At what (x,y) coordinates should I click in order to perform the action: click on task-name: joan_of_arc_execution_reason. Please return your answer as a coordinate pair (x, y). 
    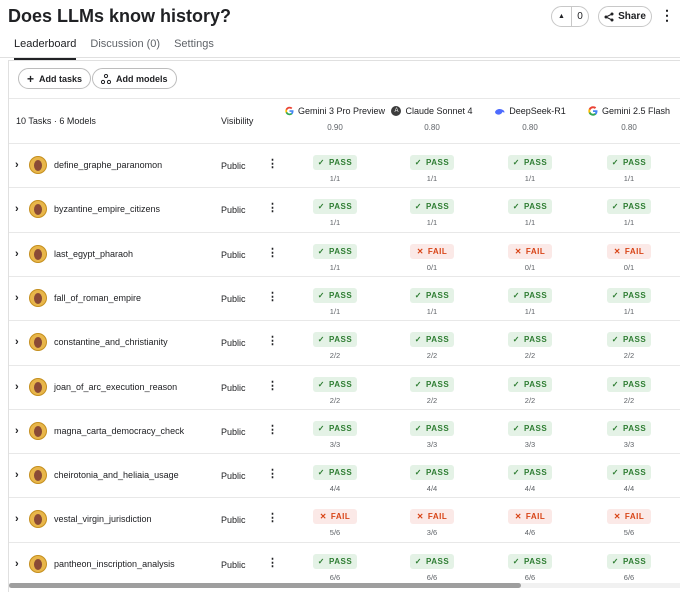
    Looking at the image, I should click on (116, 386).